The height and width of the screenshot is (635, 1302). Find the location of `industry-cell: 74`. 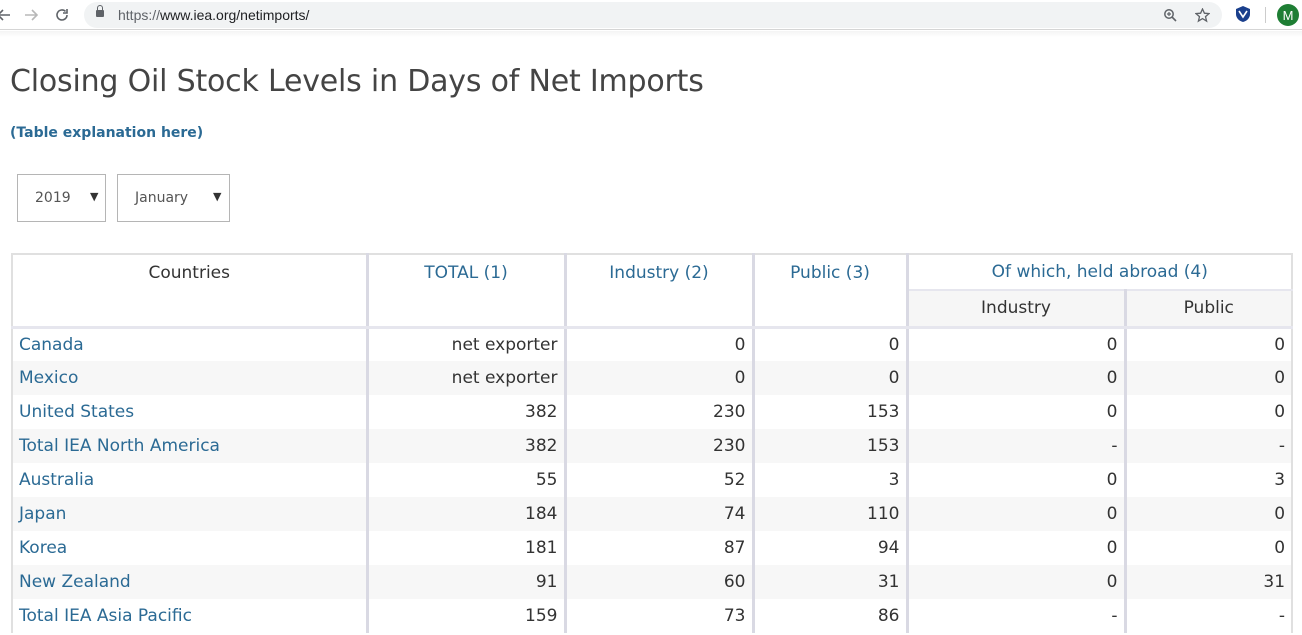

industry-cell: 74 is located at coordinates (658, 514).